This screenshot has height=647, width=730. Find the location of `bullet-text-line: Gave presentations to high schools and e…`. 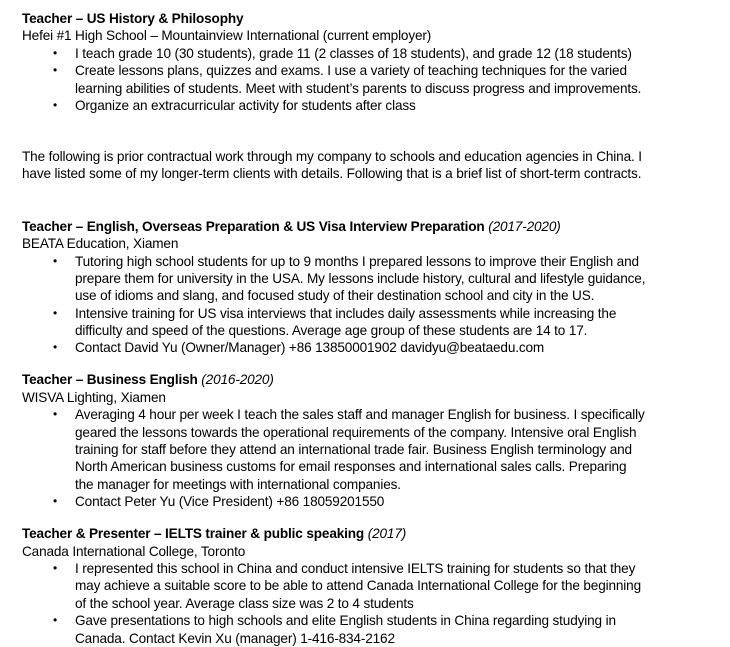

bullet-text-line: Gave presentations to high schools and e… is located at coordinates (345, 621).